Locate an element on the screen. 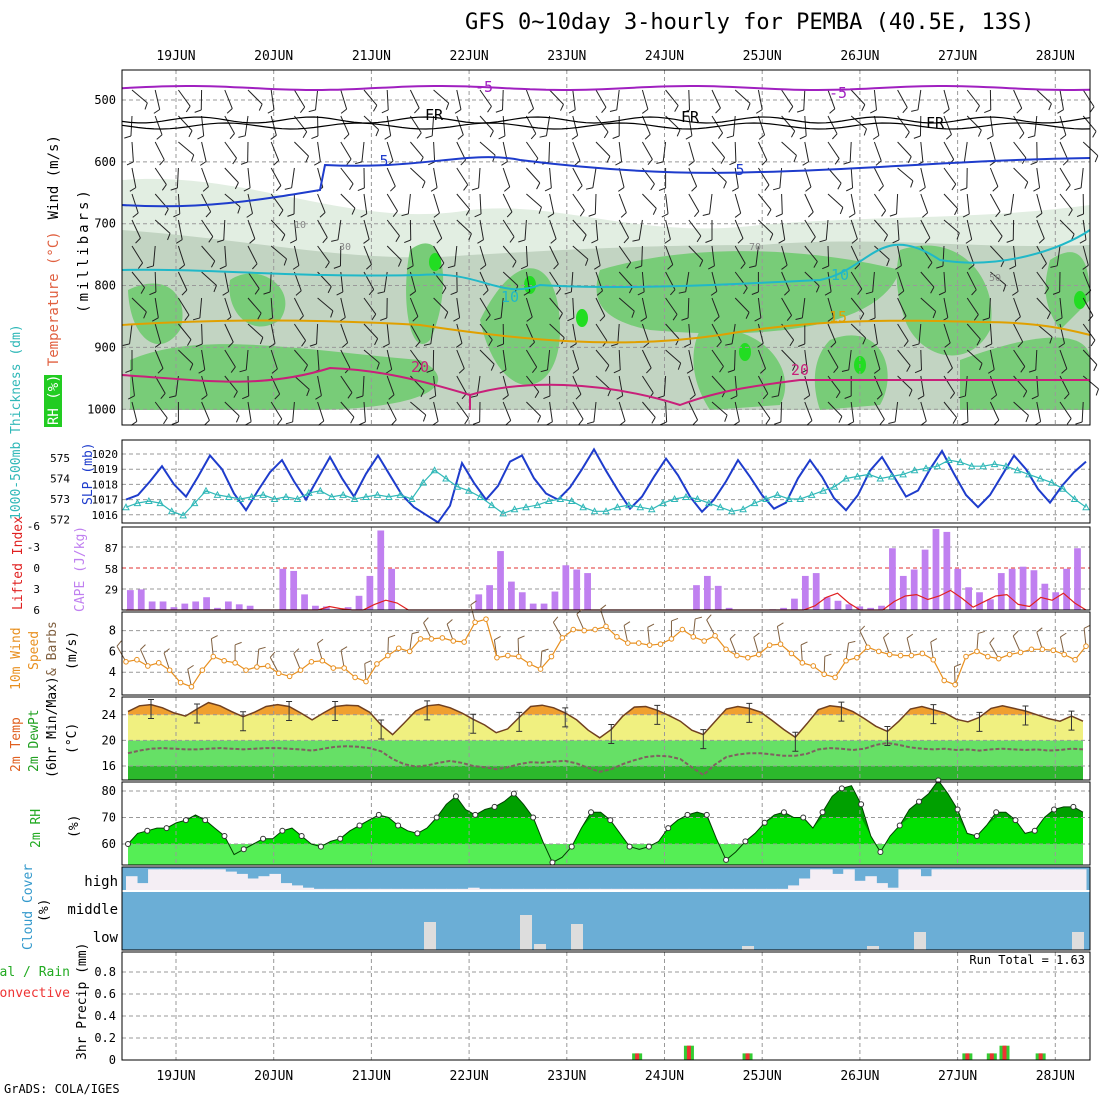 This screenshot has width=1100, height=1100. pressure-tick-label: 600 is located at coordinates (105, 162).